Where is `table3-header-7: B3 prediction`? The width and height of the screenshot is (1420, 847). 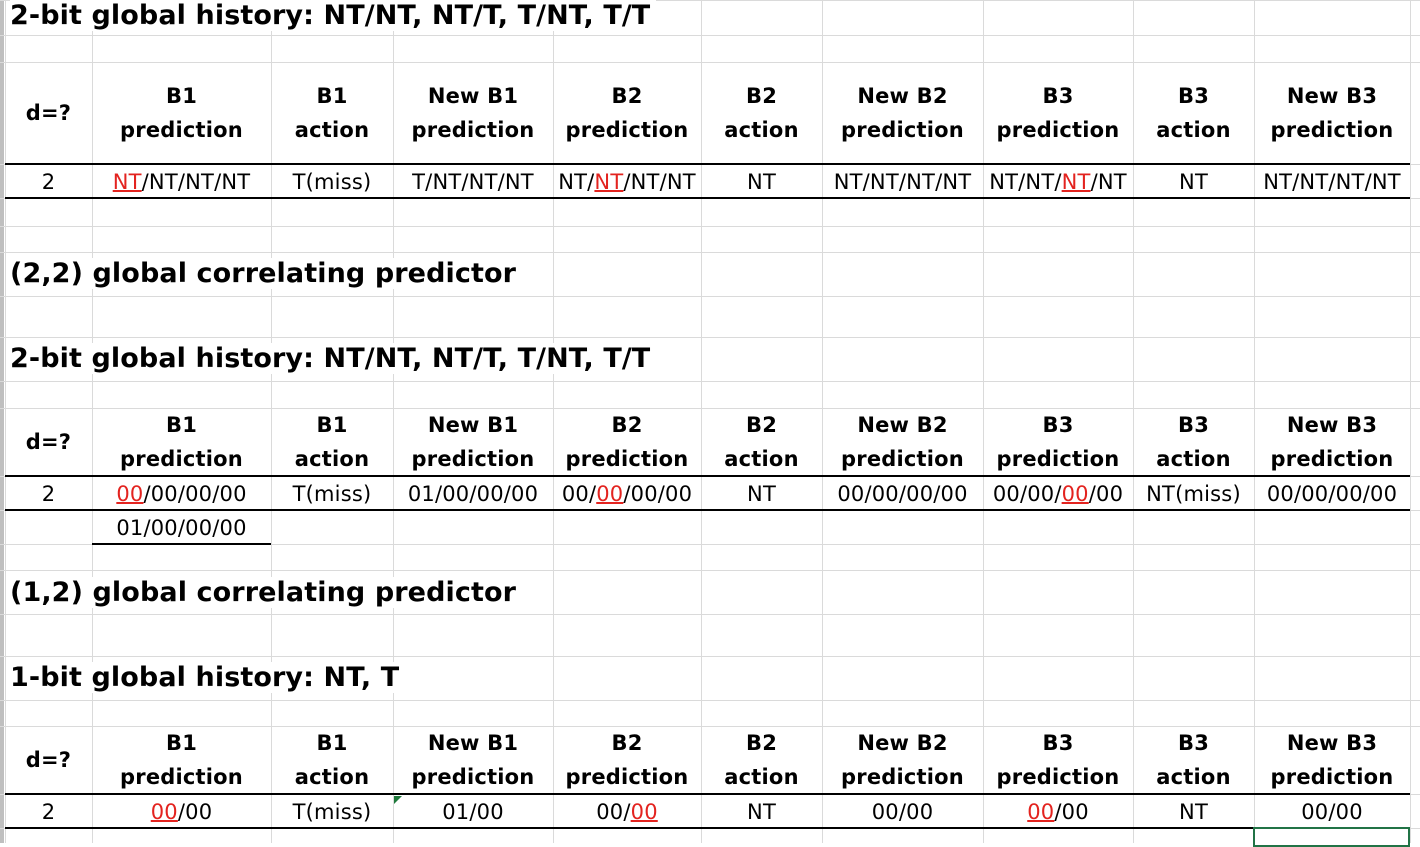
table3-header-7: B3 prediction is located at coordinates (1058, 760).